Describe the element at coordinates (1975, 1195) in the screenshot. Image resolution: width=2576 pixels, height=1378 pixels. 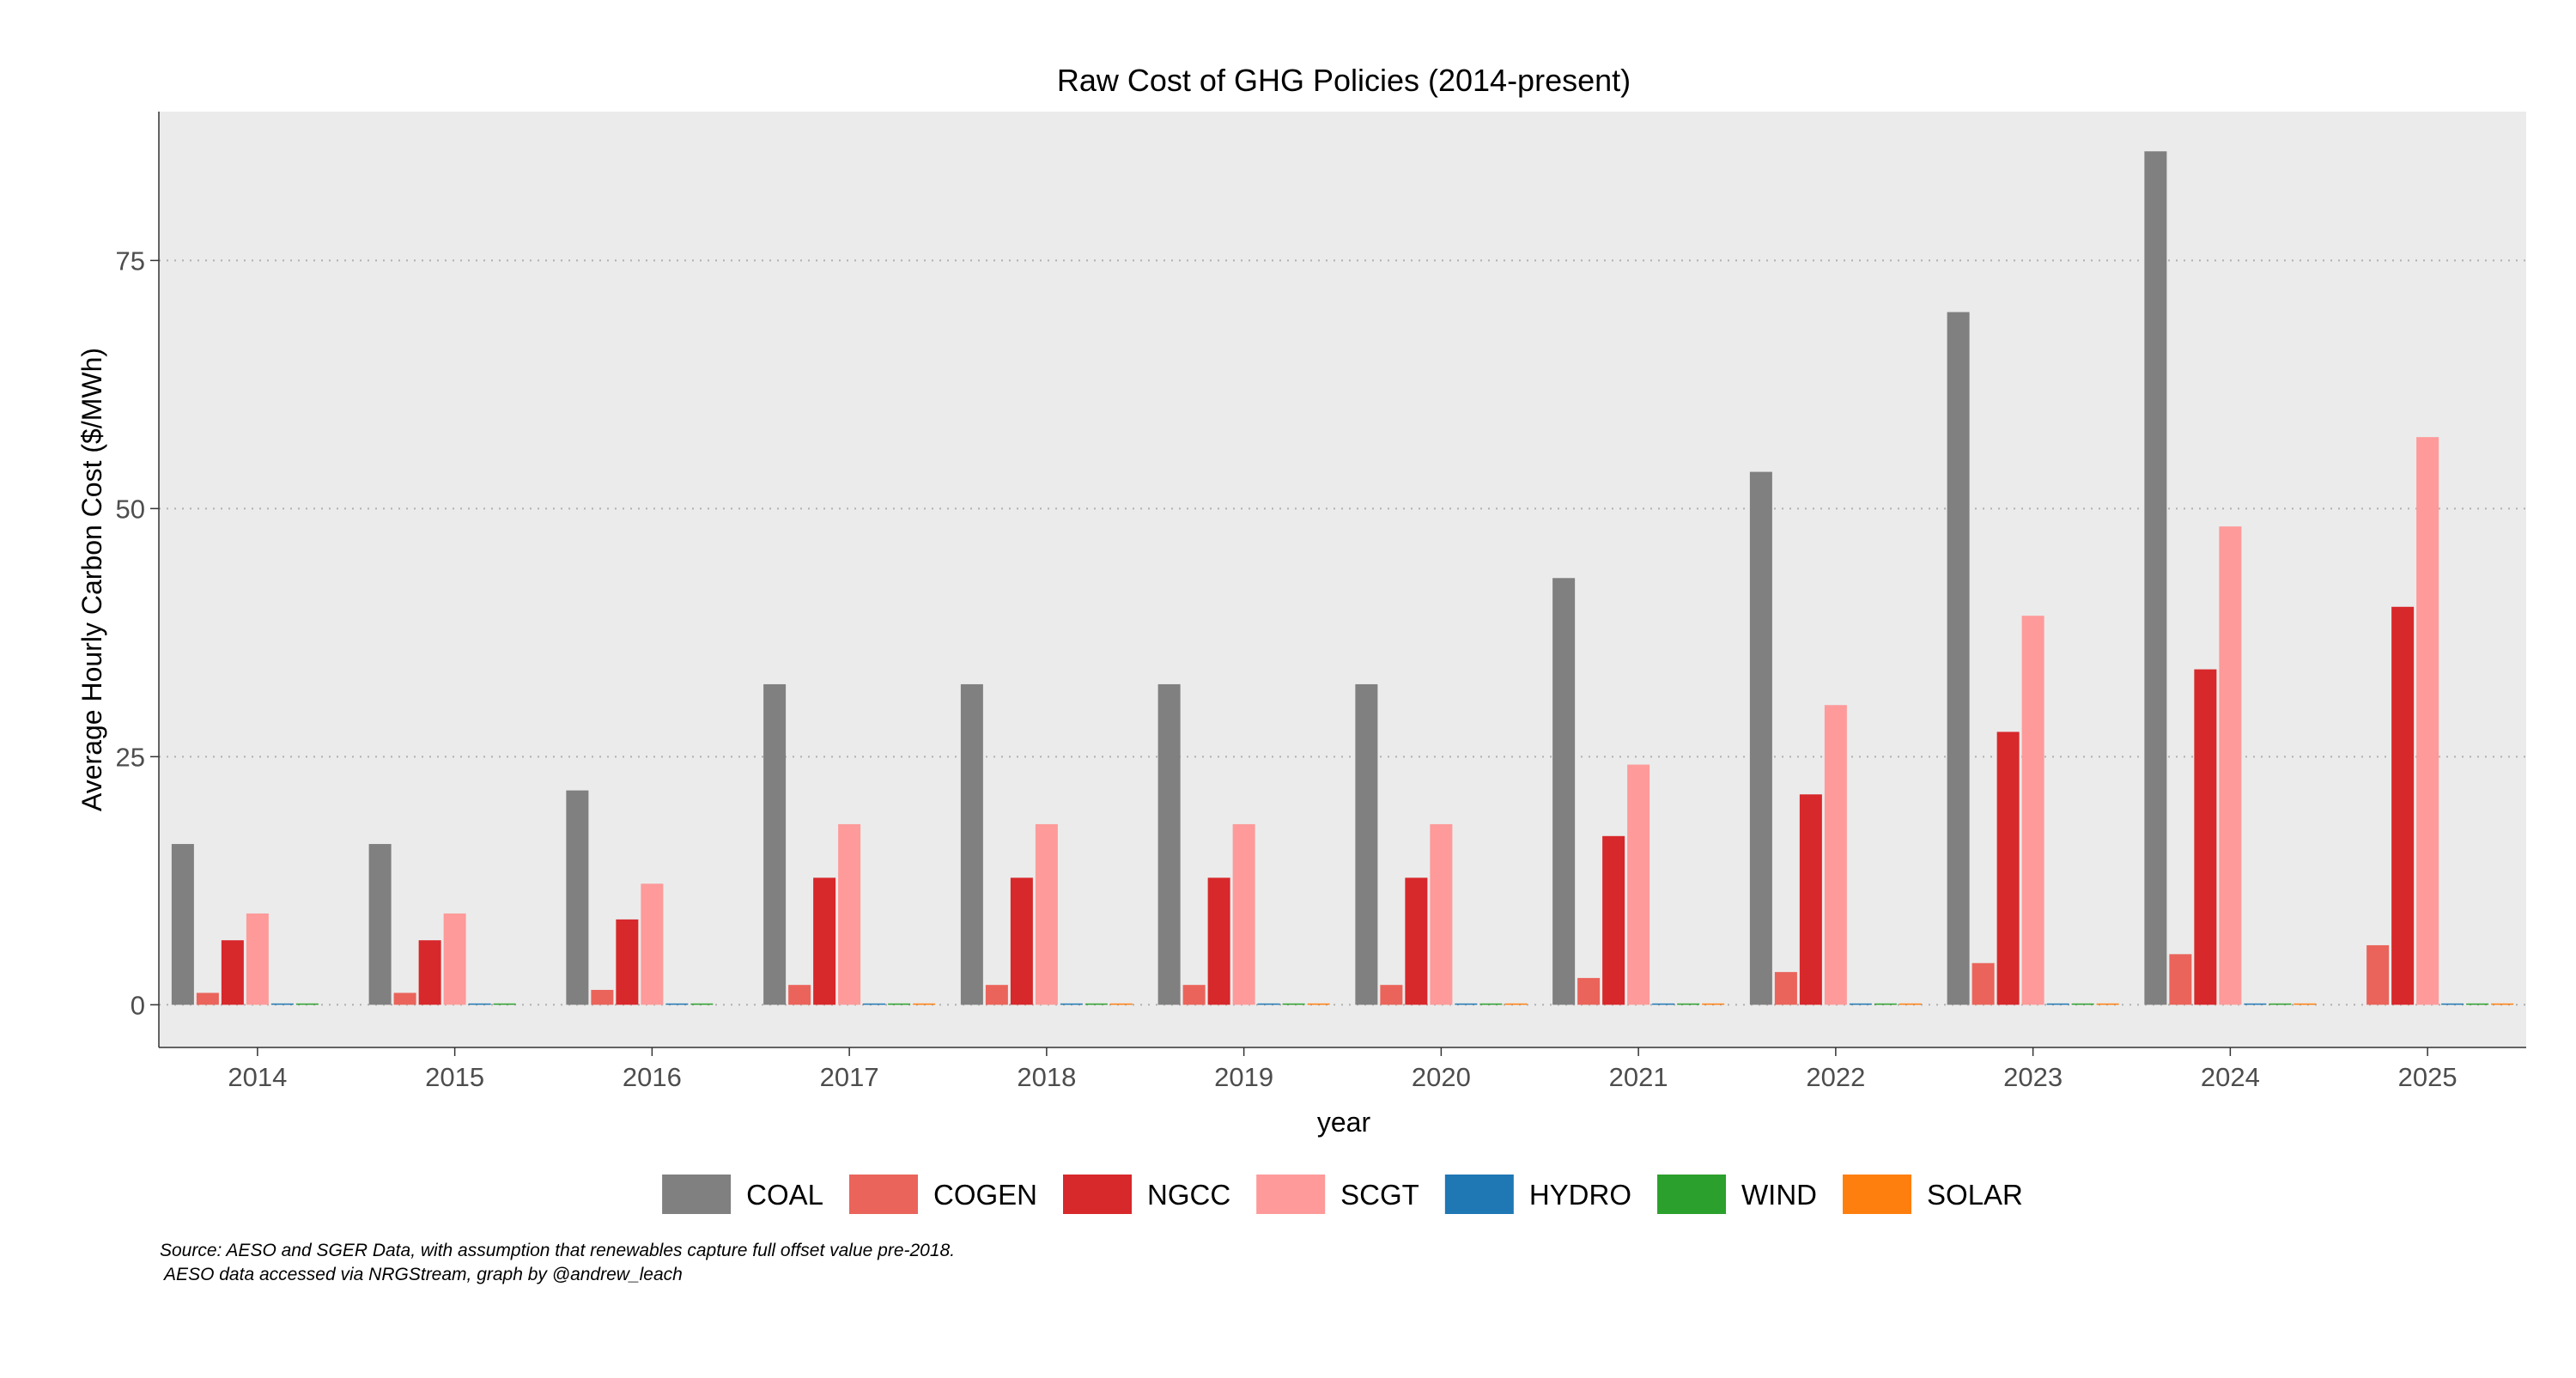
I see `legend-label-solar: SOLAR` at that location.